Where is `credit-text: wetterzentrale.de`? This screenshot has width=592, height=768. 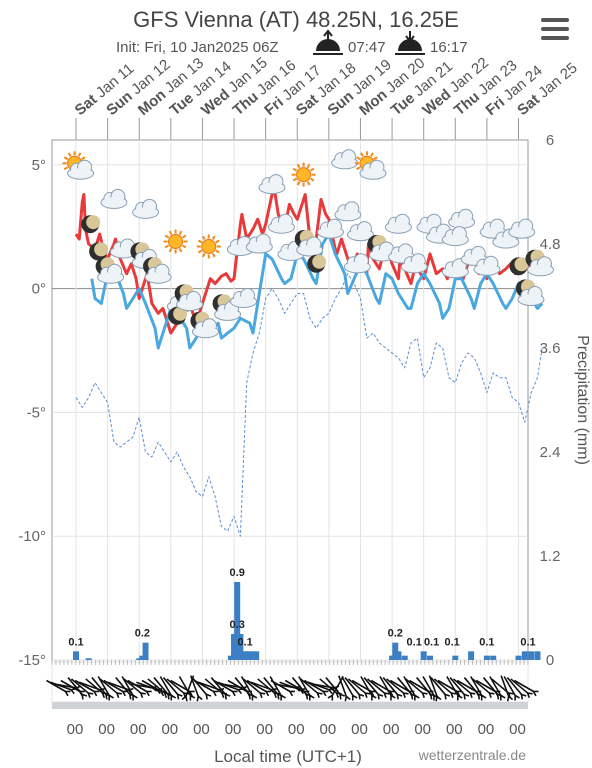 credit-text: wetterzentrale.de is located at coordinates (472, 755).